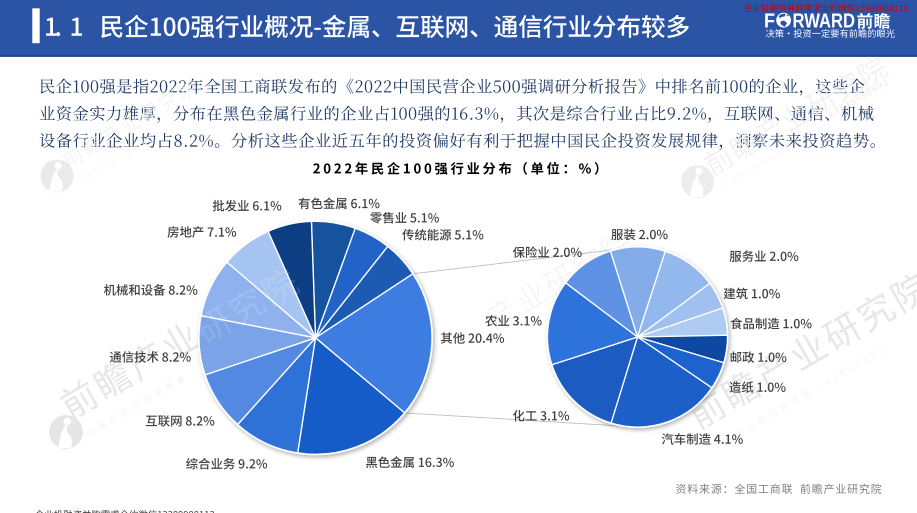 Image resolution: width=917 pixels, height=513 pixels. Describe the element at coordinates (769, 20) in the screenshot. I see `svg-text: F` at that location.